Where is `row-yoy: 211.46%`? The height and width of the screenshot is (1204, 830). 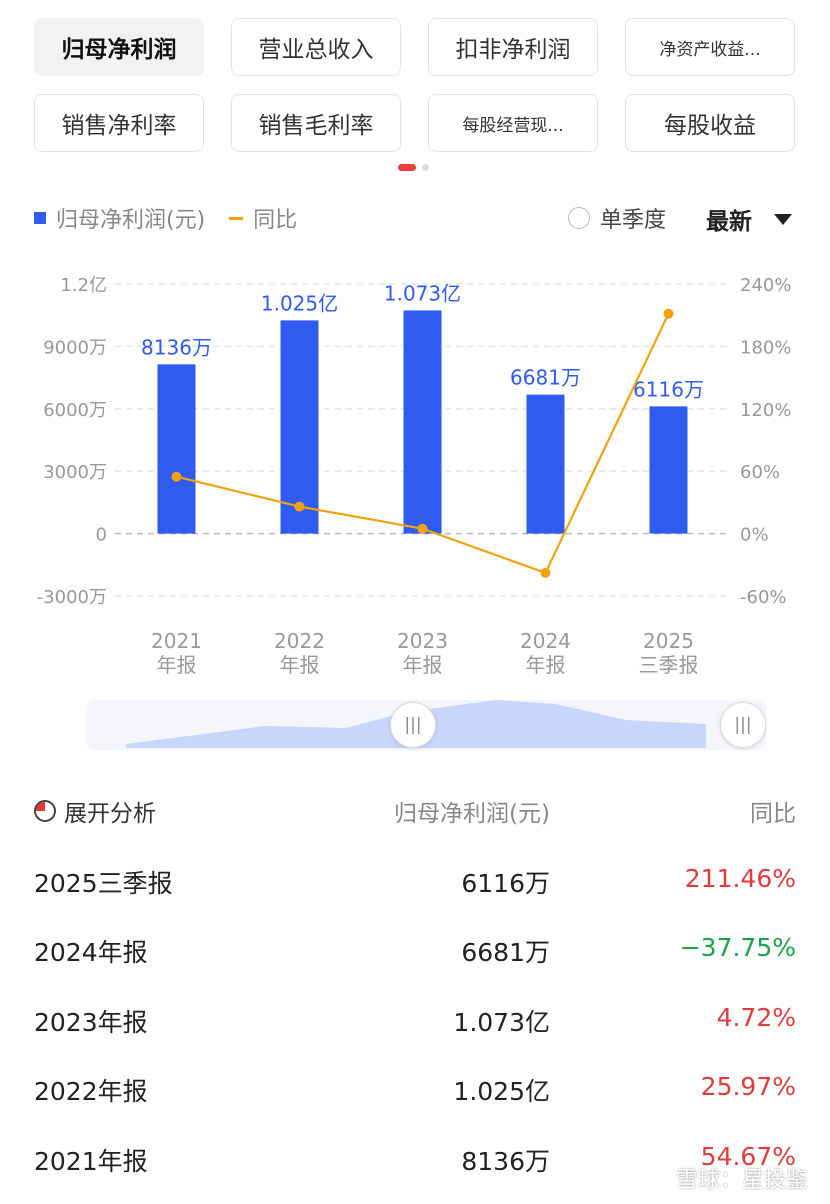
row-yoy: 211.46% is located at coordinates (740, 878).